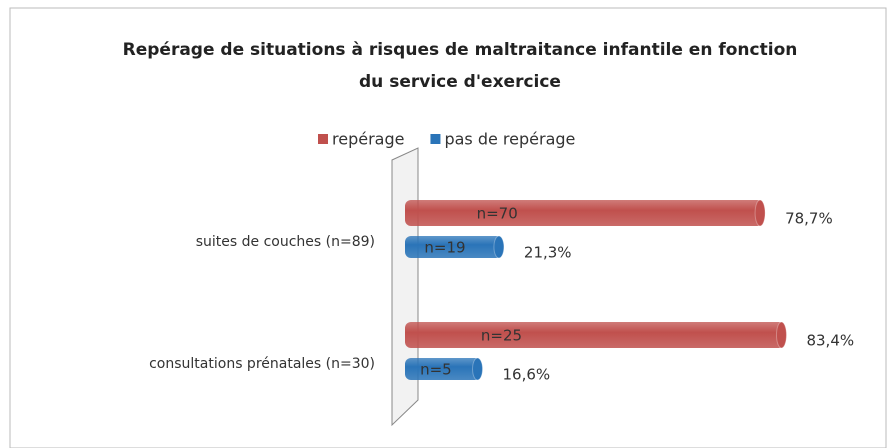 The image size is (896, 448). Describe the element at coordinates (548, 253) in the screenshot. I see `data-label: 21,3%` at that location.